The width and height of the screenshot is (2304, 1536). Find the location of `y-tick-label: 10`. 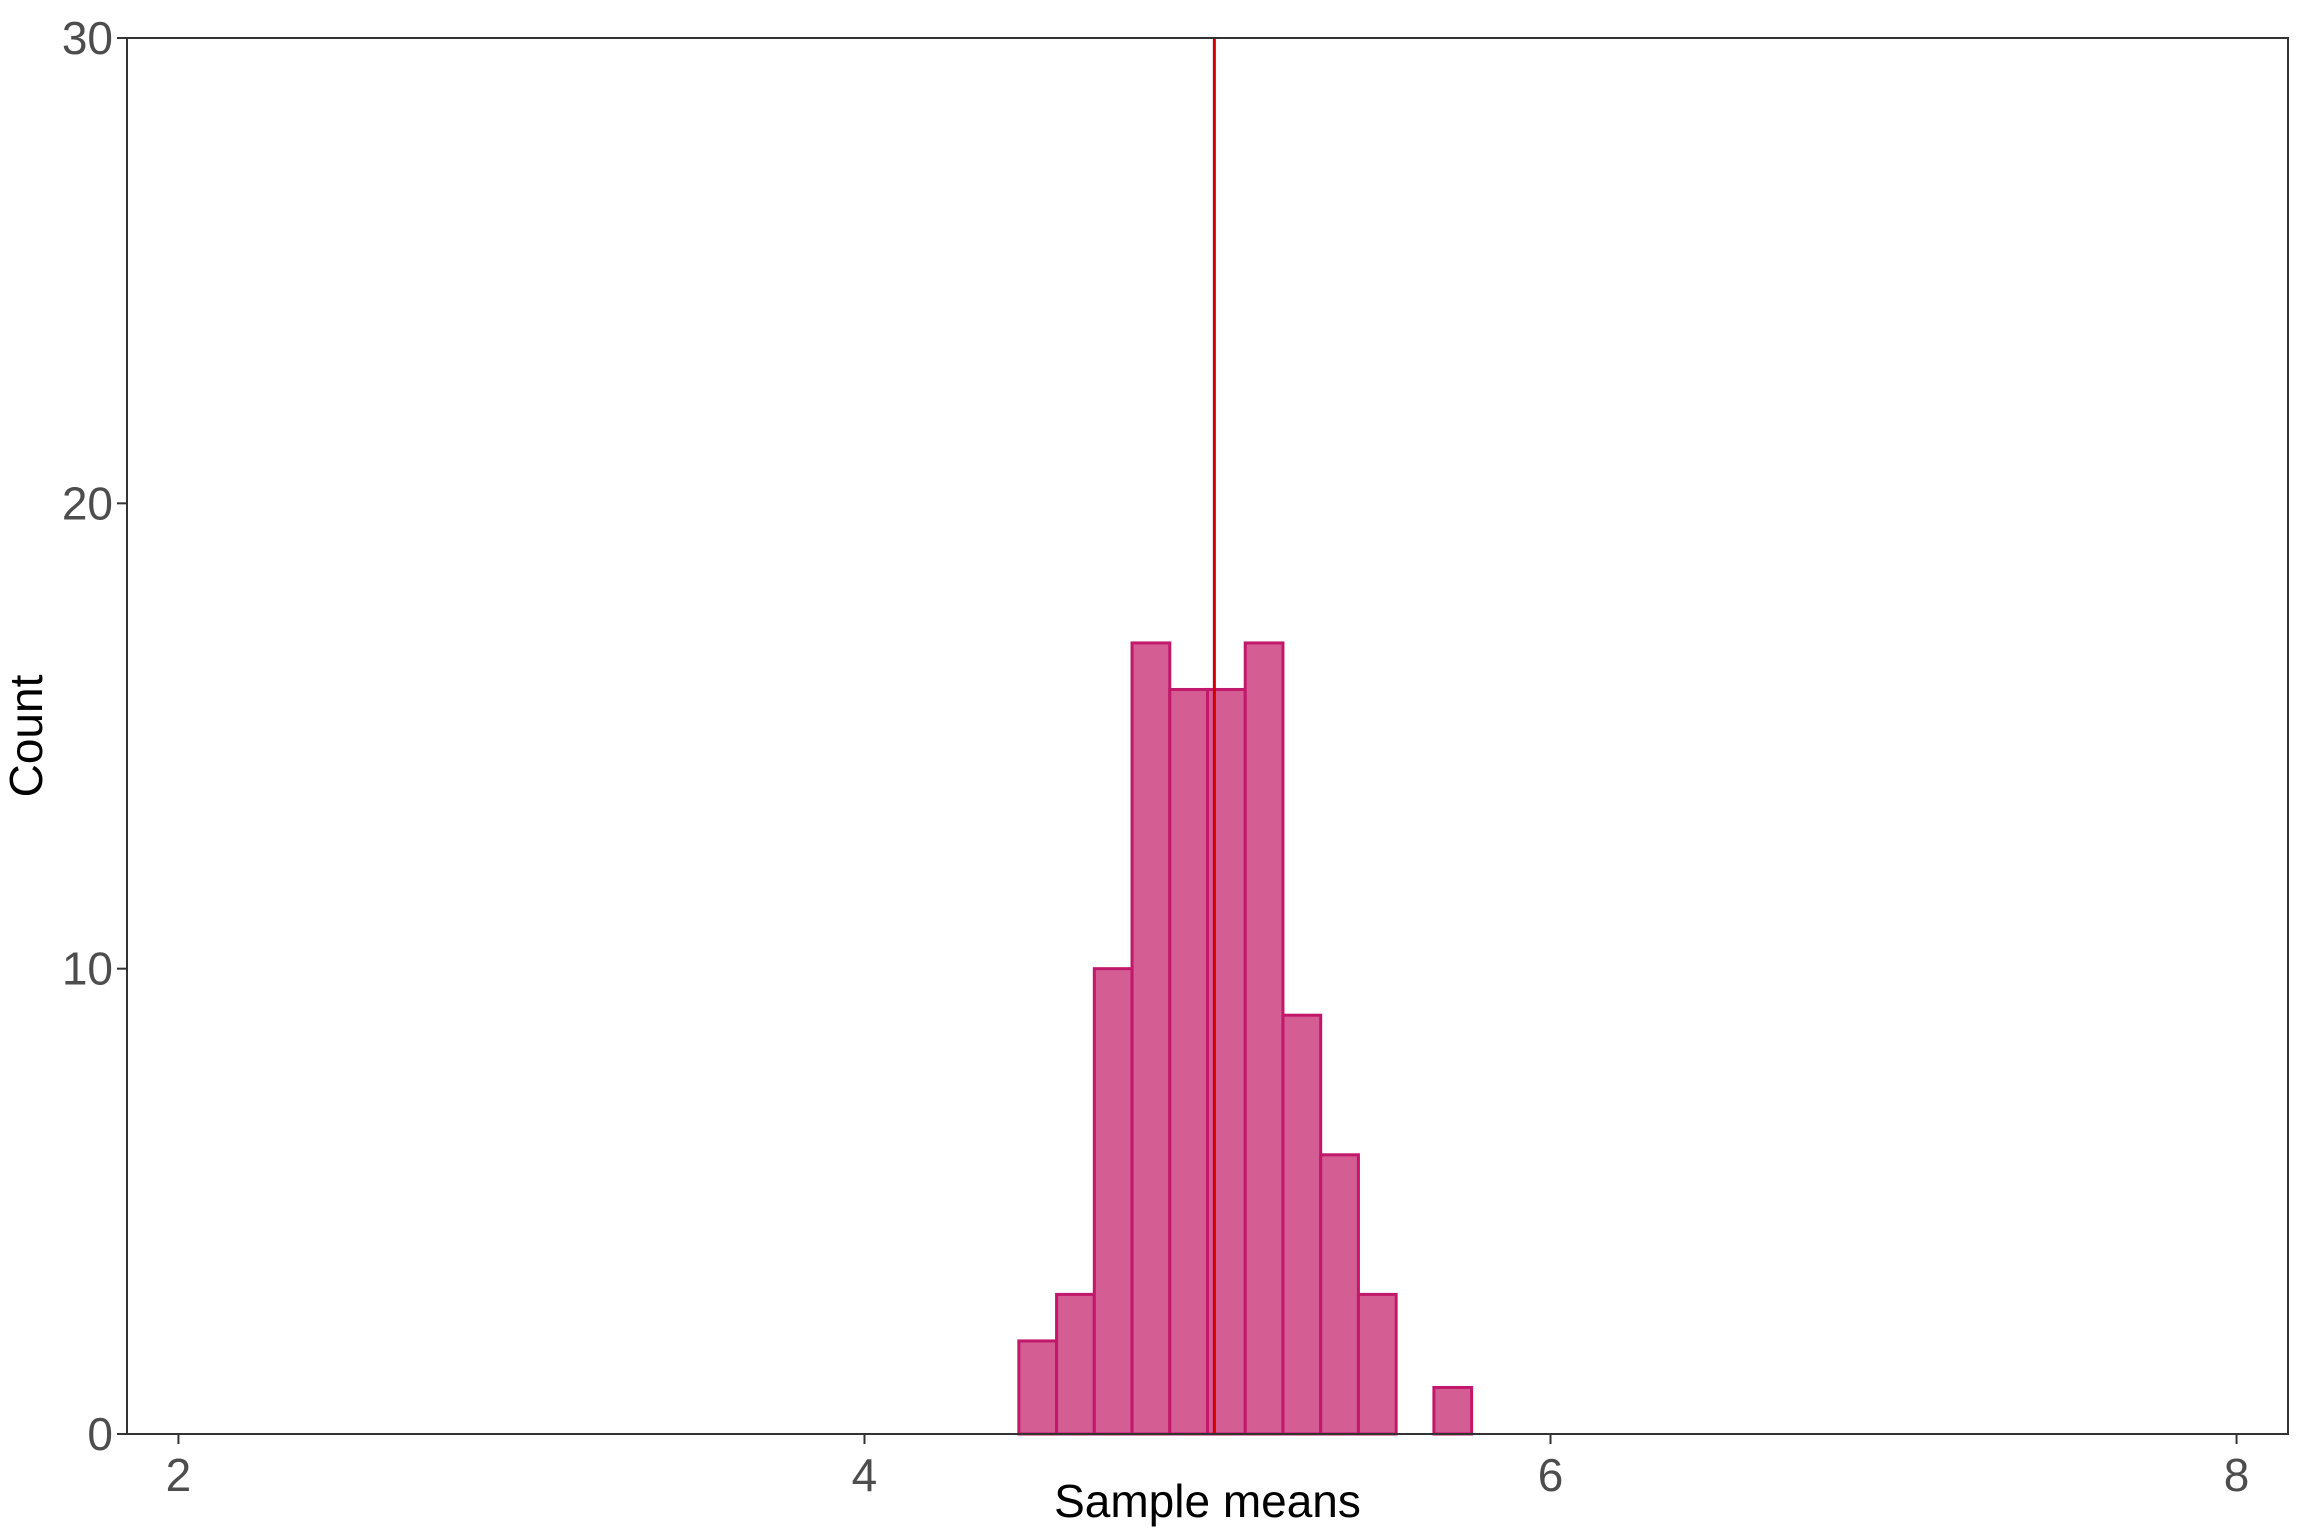

y-tick-label: 10 is located at coordinates (87, 969).